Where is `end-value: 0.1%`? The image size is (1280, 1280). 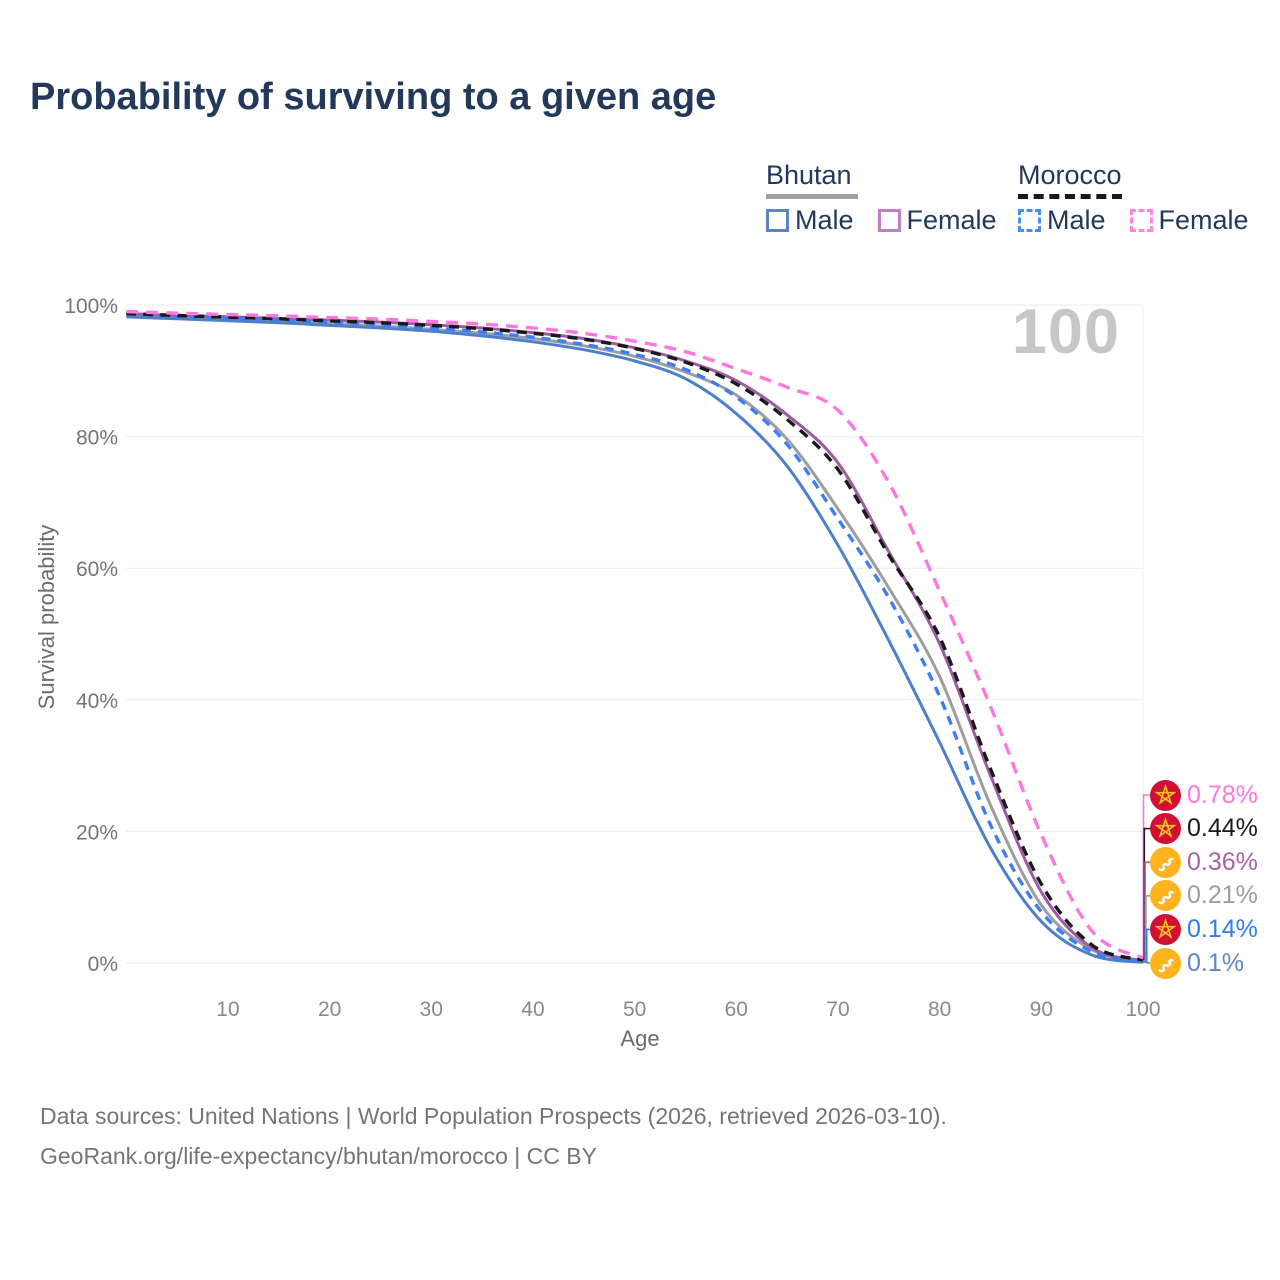
end-value: 0.1% is located at coordinates (1215, 962).